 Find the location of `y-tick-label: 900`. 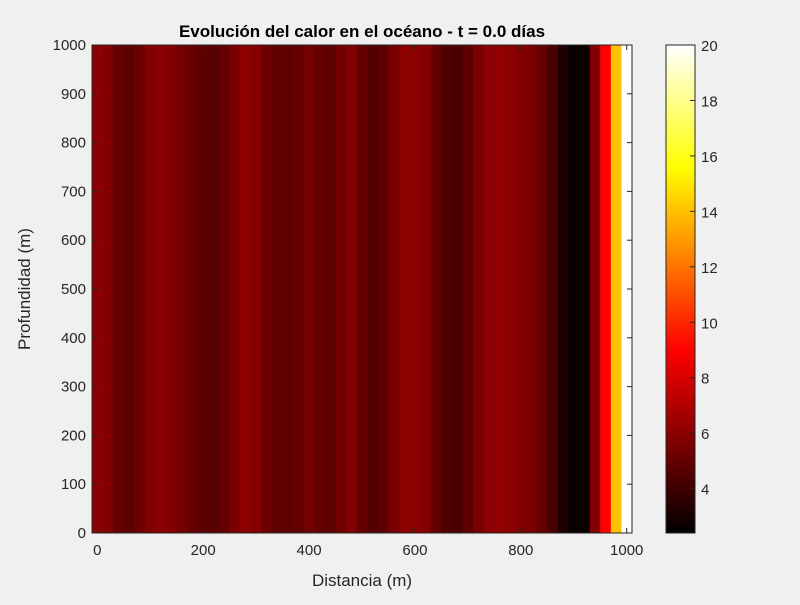

y-tick-label: 900 is located at coordinates (73, 94).